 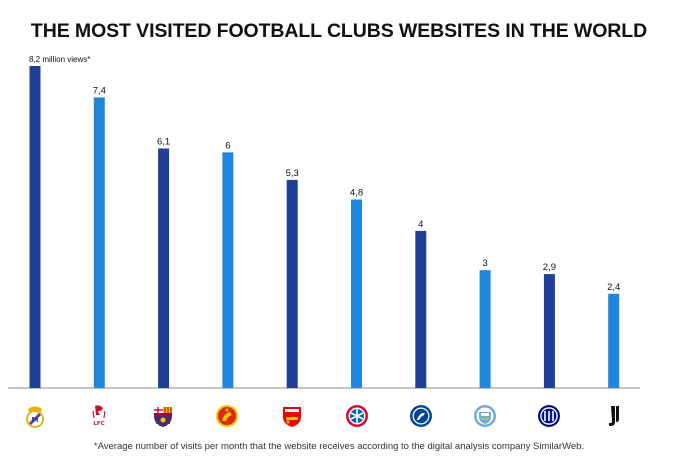 I want to click on liverpool-crest-letters: LFC, so click(x=98, y=424).